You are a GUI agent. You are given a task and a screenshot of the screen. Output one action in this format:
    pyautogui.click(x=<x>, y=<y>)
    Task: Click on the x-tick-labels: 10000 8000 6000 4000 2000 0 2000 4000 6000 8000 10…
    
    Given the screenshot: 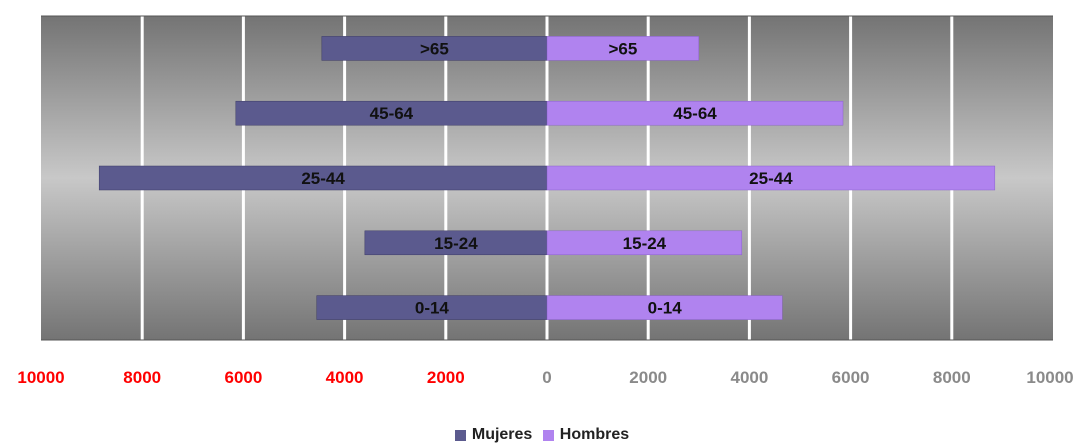 What is the action you would take?
    pyautogui.click(x=545, y=377)
    